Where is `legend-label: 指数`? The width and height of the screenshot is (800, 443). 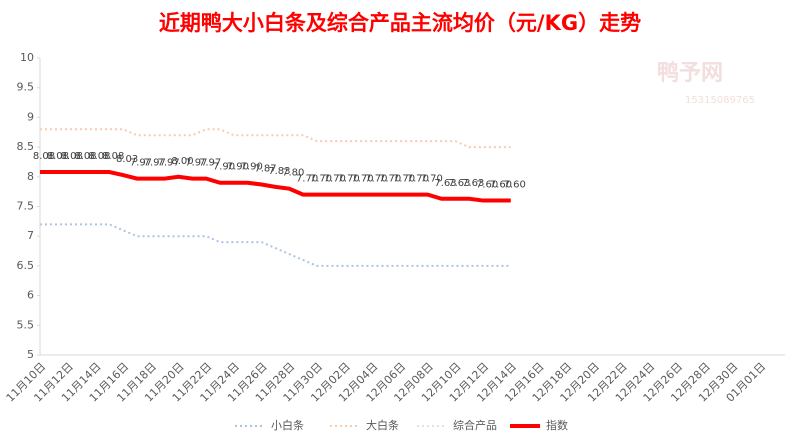
legend-label: 指数 is located at coordinates (557, 425).